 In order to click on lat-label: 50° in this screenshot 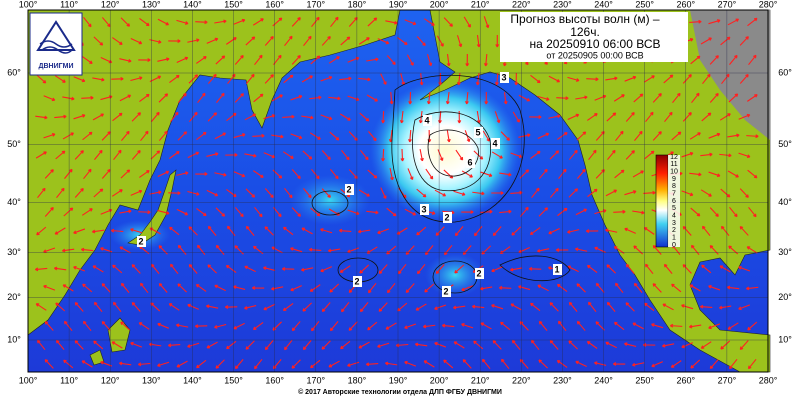, I will do `click(785, 144)`.